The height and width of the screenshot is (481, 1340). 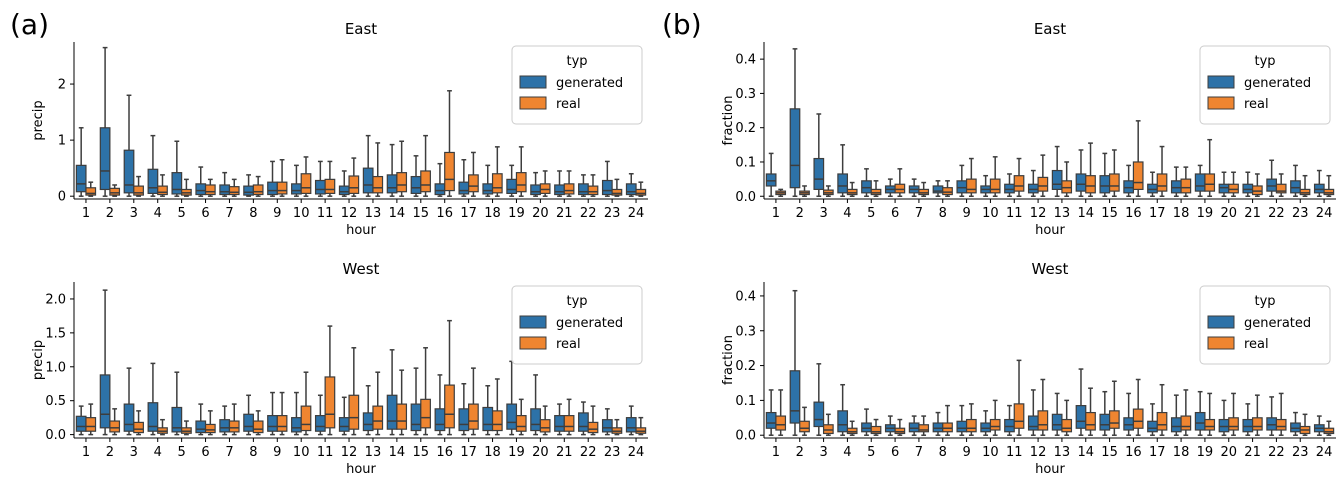 What do you see at coordinates (253, 452) in the screenshot?
I see `x-tick-label: 8` at bounding box center [253, 452].